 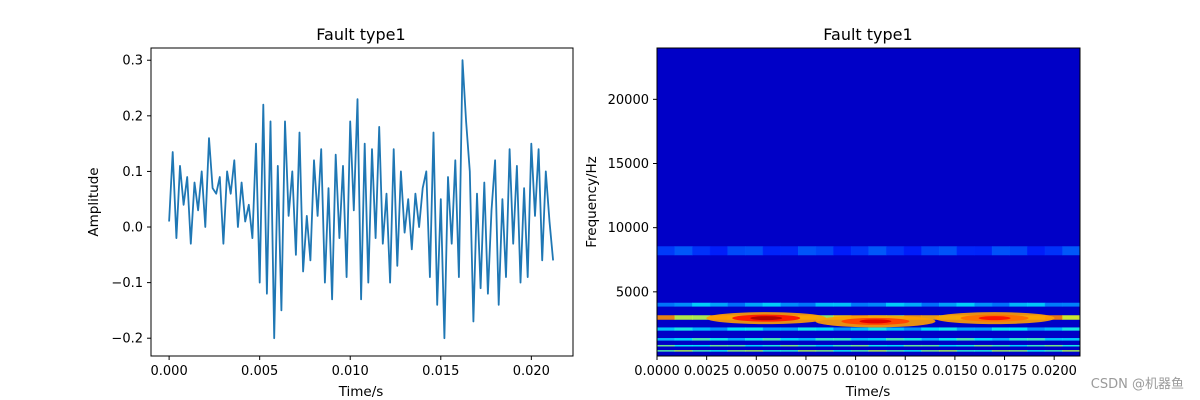 I want to click on y-axis-ticks: 5000 10000 15000 20000, so click(x=632, y=196).